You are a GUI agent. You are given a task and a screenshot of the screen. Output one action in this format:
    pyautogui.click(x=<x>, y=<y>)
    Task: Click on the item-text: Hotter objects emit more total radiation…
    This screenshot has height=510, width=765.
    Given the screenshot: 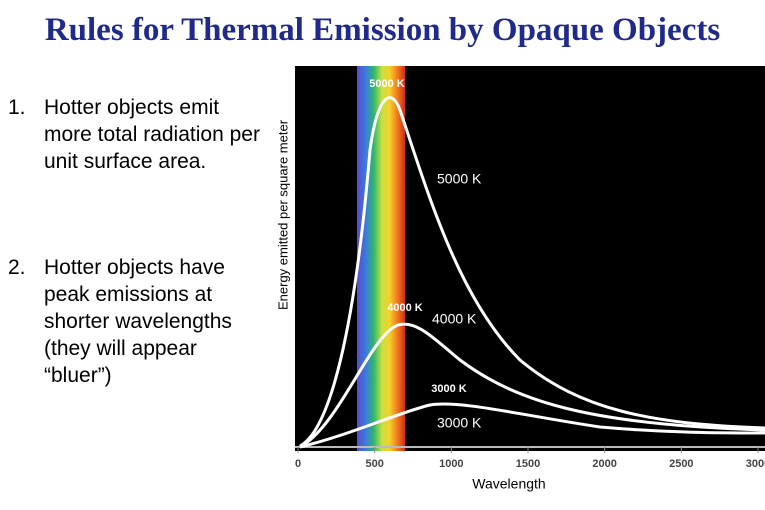 What is the action you would take?
    pyautogui.click(x=152, y=134)
    